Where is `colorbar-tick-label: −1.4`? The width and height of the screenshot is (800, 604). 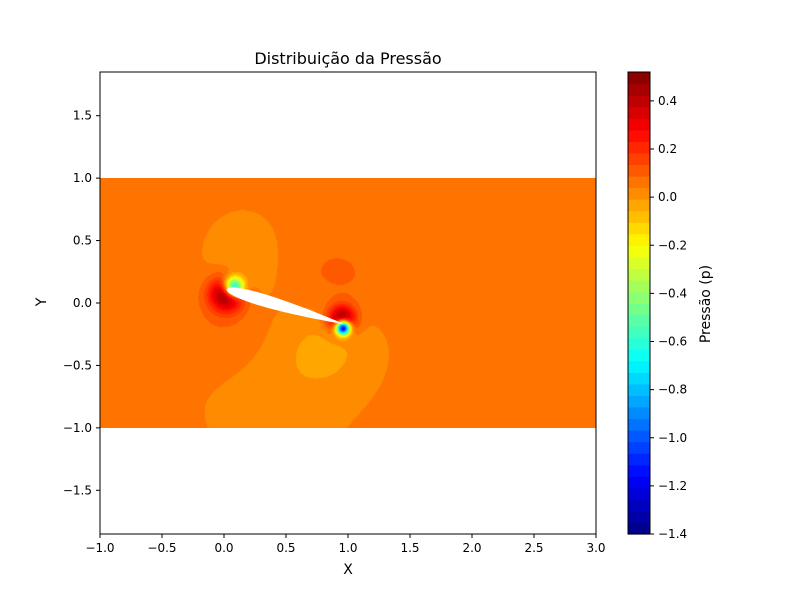 colorbar-tick-label: −1.4 is located at coordinates (672, 534).